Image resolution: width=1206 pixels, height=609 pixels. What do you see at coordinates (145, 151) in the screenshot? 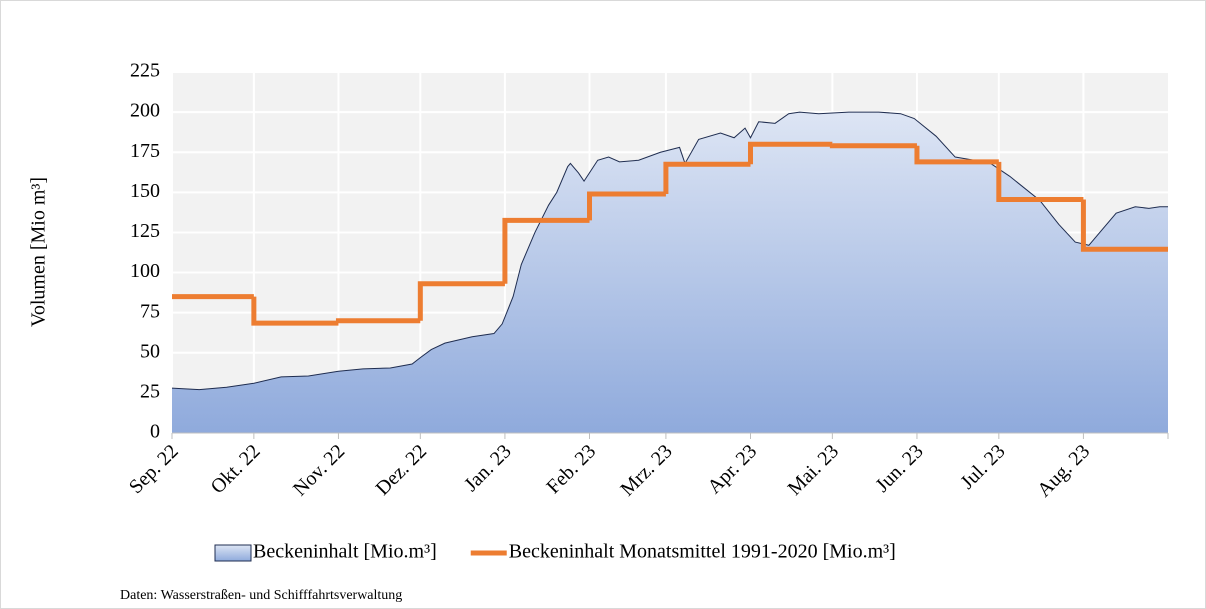
I see `y-tick-label: 175` at bounding box center [145, 151].